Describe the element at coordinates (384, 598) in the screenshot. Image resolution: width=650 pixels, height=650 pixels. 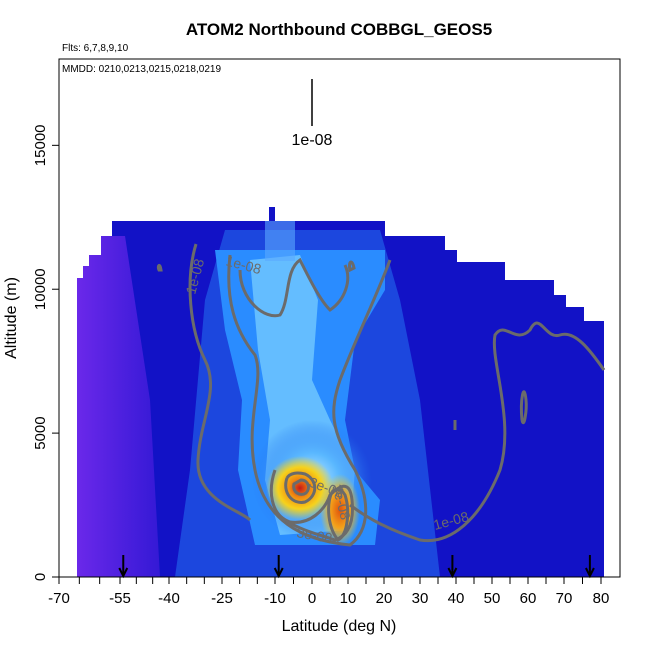
I see `x-tick-label: 20` at that location.